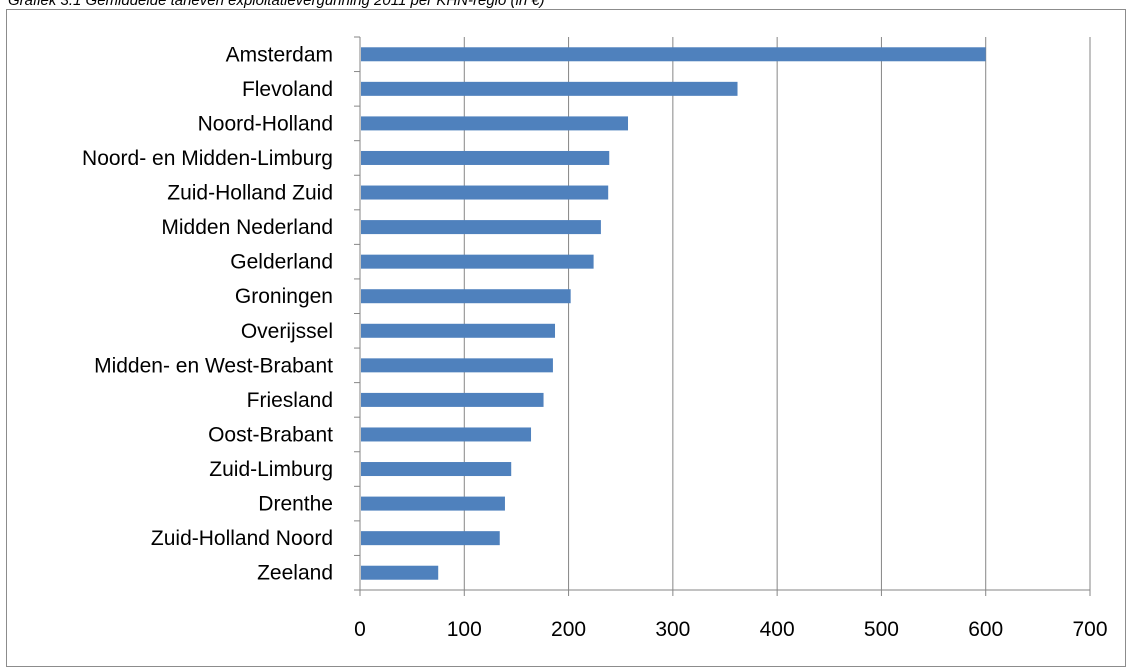 This screenshot has height=669, width=1130. I want to click on category-label: Oost-Brabant, so click(270, 434).